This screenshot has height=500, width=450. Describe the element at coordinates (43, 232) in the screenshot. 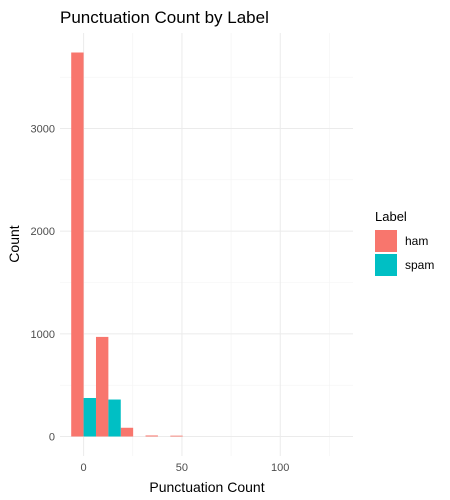

I see `y-tick-label: 2000` at that location.